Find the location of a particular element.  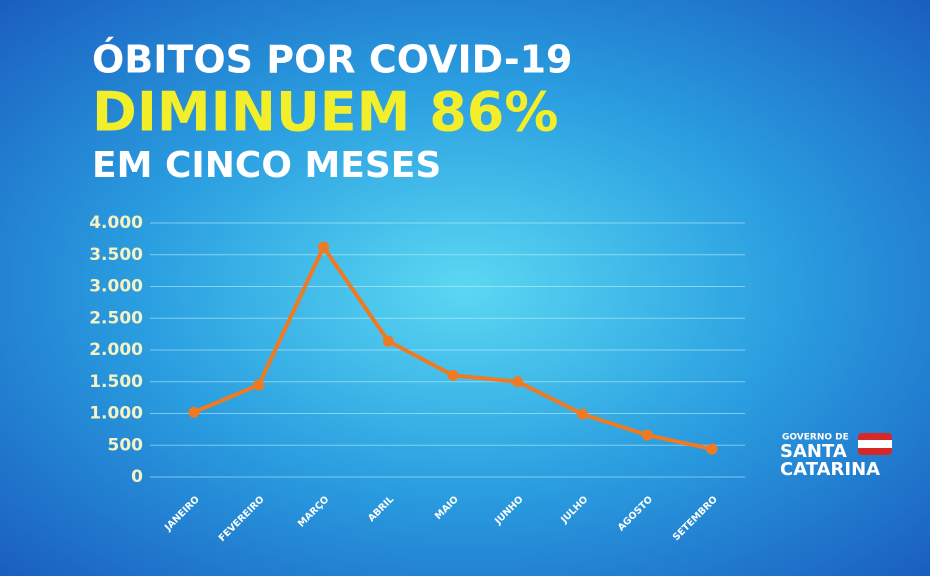

y-tick-label: 0 is located at coordinates (137, 477).